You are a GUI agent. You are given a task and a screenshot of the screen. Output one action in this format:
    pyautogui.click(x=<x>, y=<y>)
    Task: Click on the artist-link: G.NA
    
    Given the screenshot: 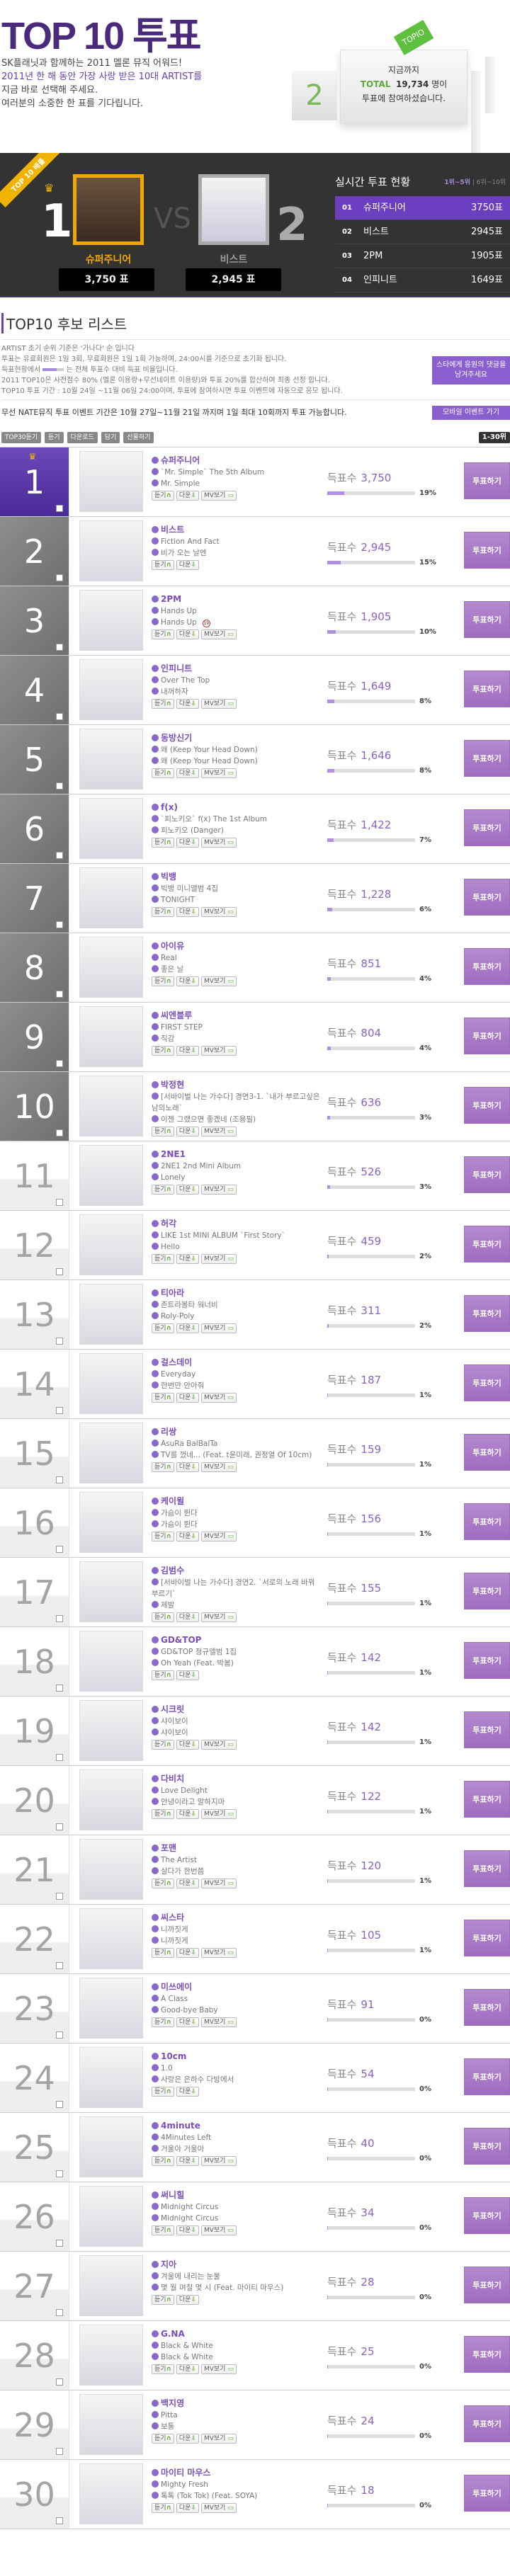 What is the action you would take?
    pyautogui.click(x=236, y=2334)
    